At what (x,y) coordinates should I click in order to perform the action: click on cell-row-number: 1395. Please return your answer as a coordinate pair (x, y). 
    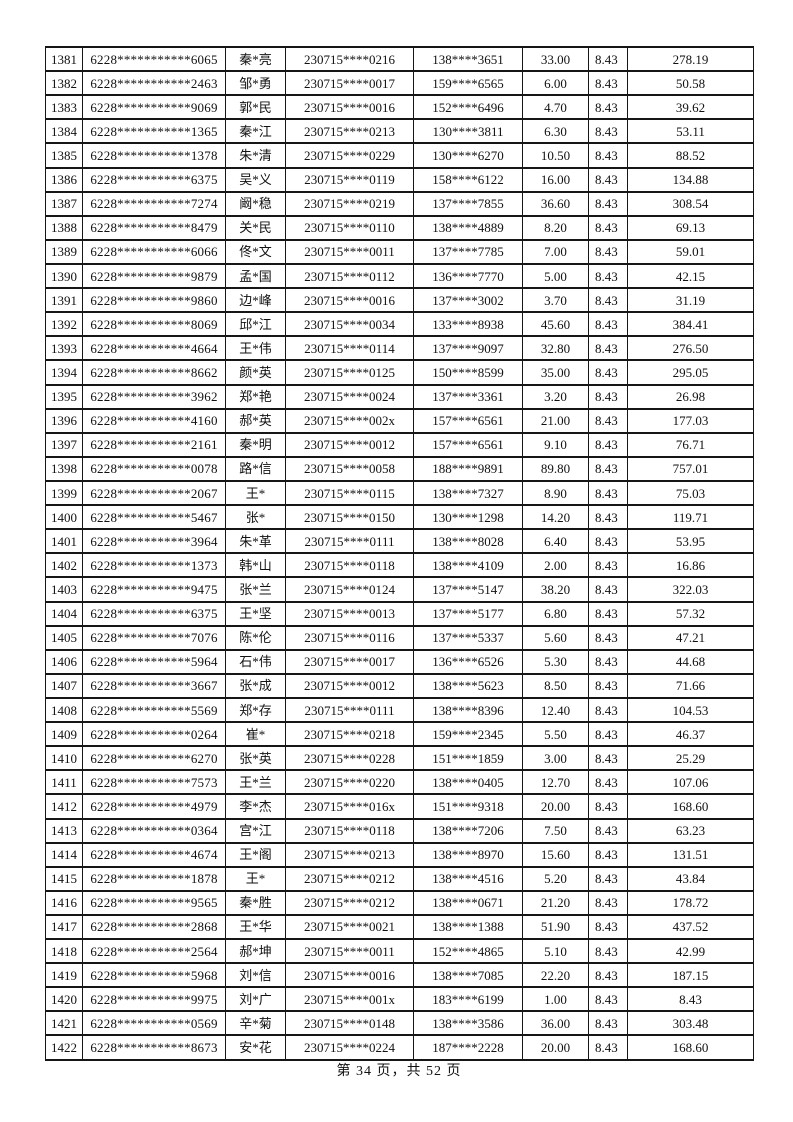
    Looking at the image, I should click on (64, 396).